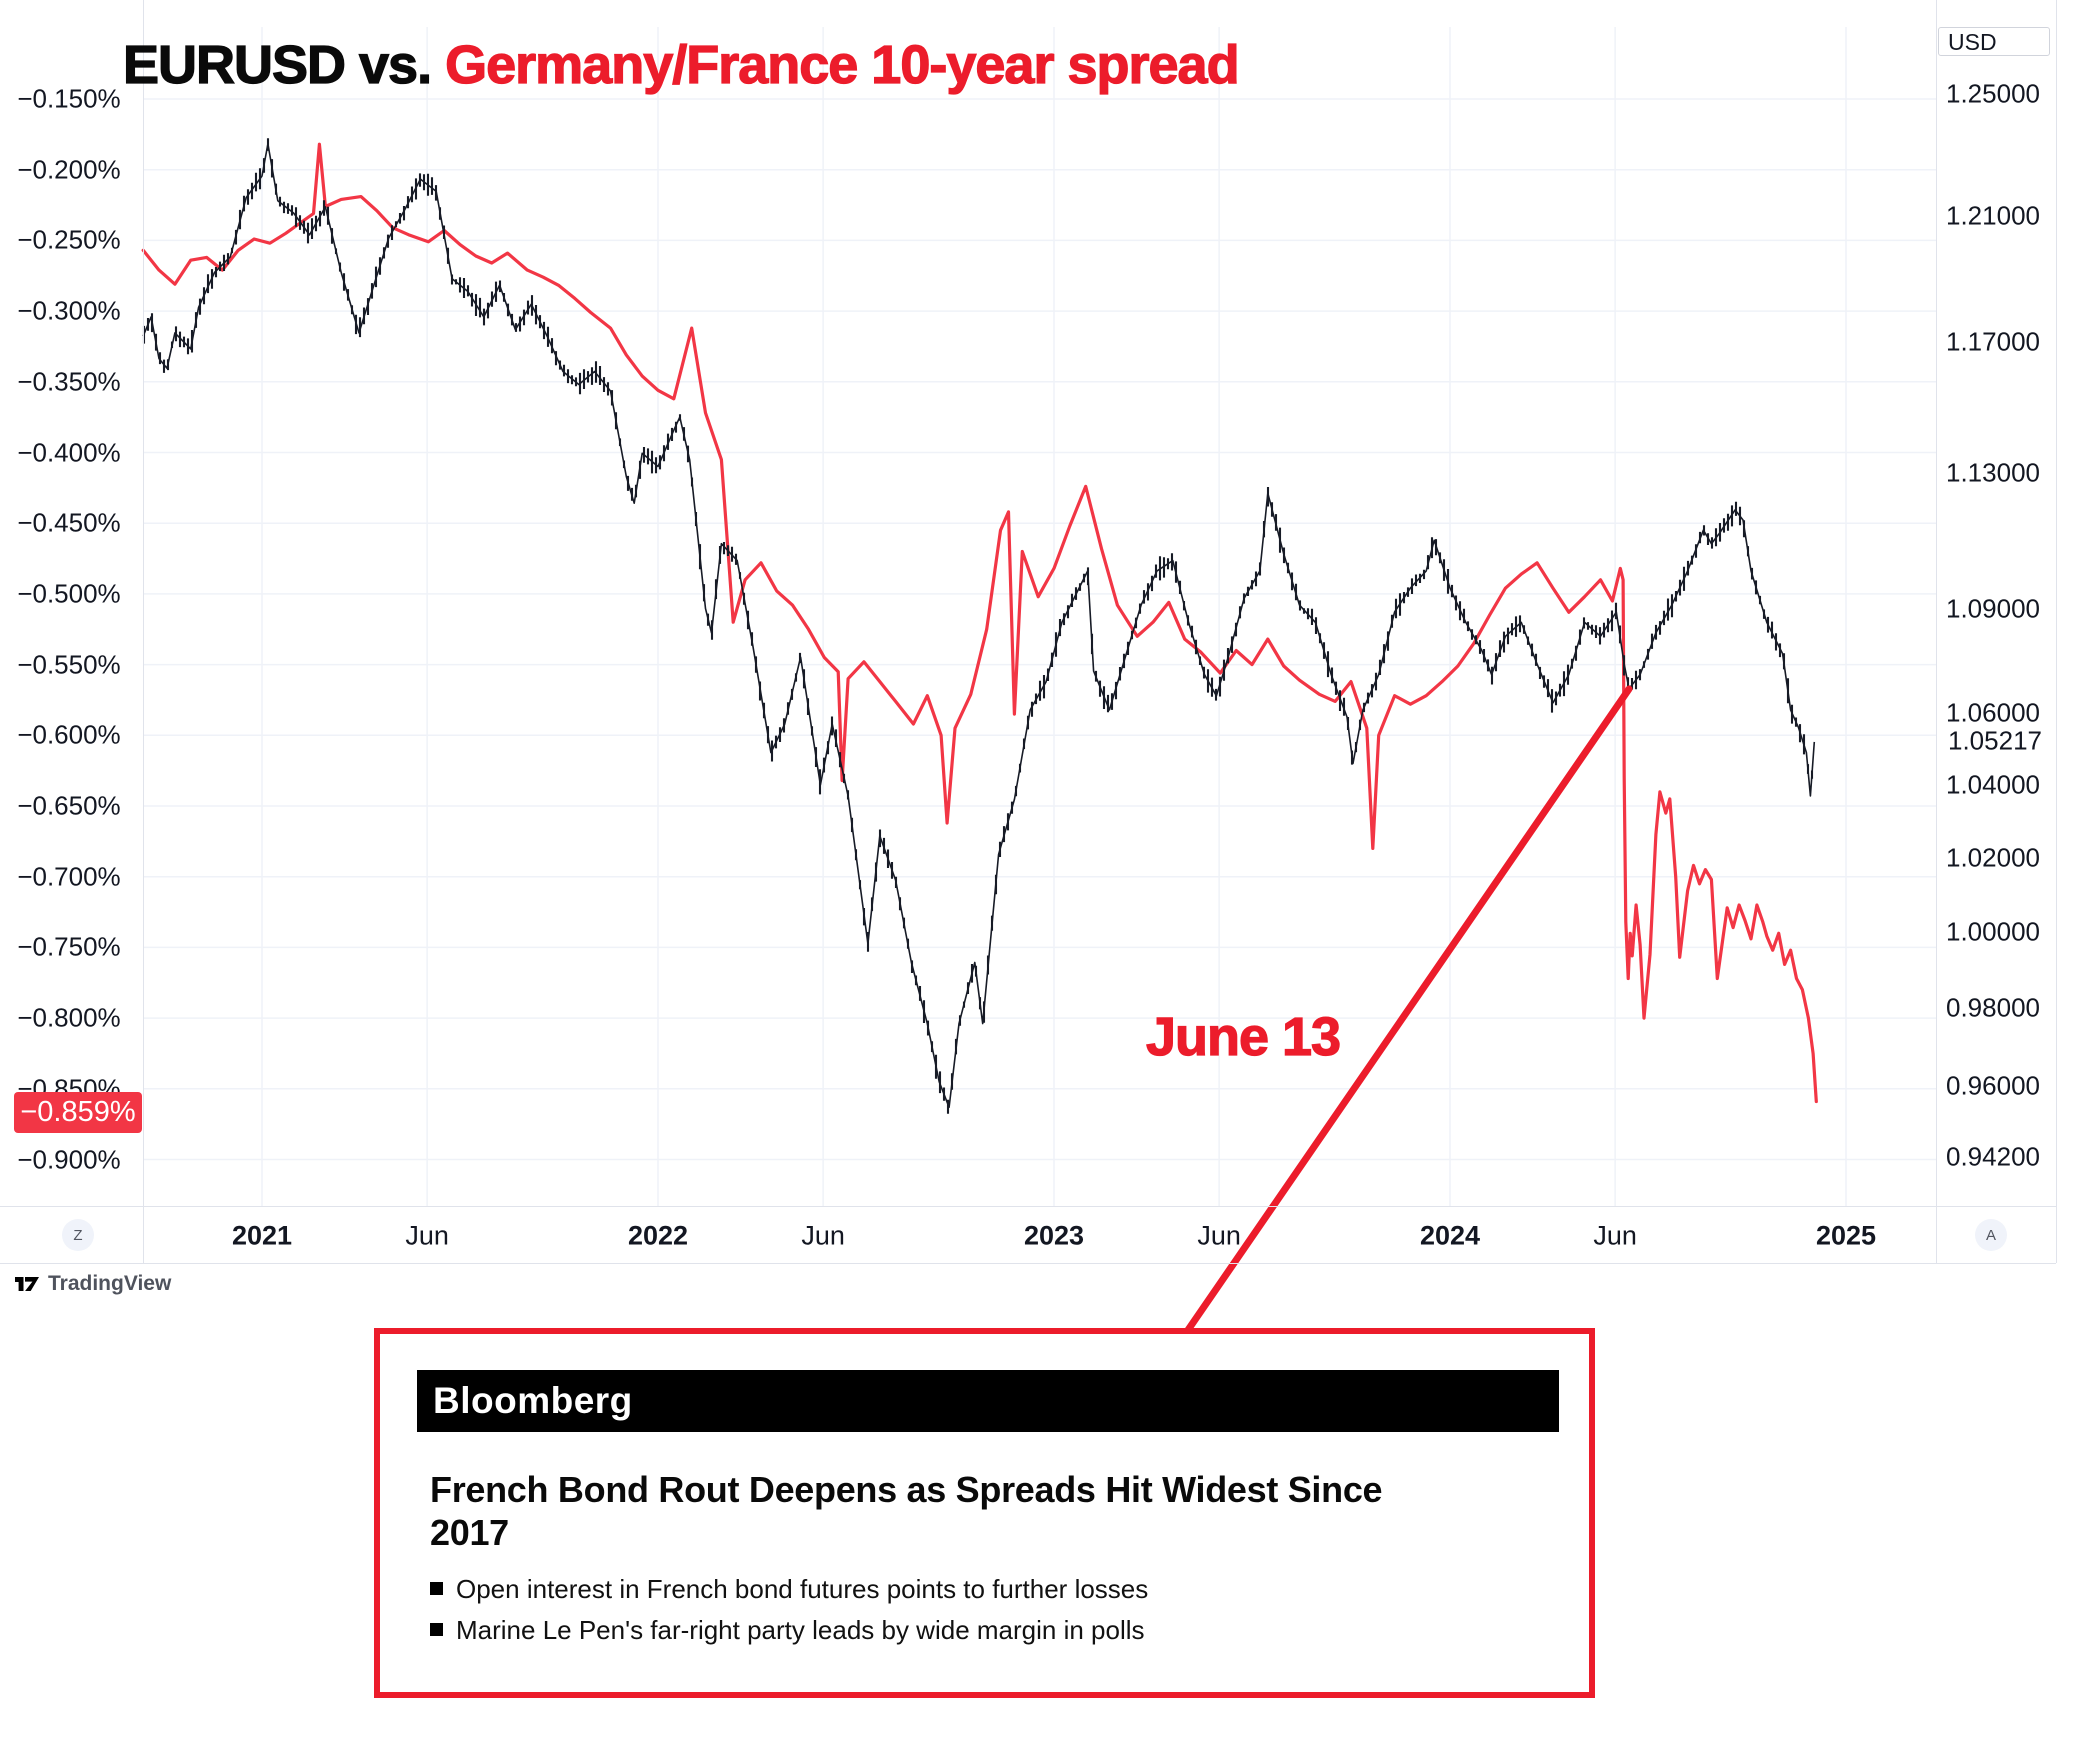 Image resolution: width=2090 pixels, height=1762 pixels. Describe the element at coordinates (1993, 215) in the screenshot. I see `right-axis-tick-label: 1.21000` at that location.